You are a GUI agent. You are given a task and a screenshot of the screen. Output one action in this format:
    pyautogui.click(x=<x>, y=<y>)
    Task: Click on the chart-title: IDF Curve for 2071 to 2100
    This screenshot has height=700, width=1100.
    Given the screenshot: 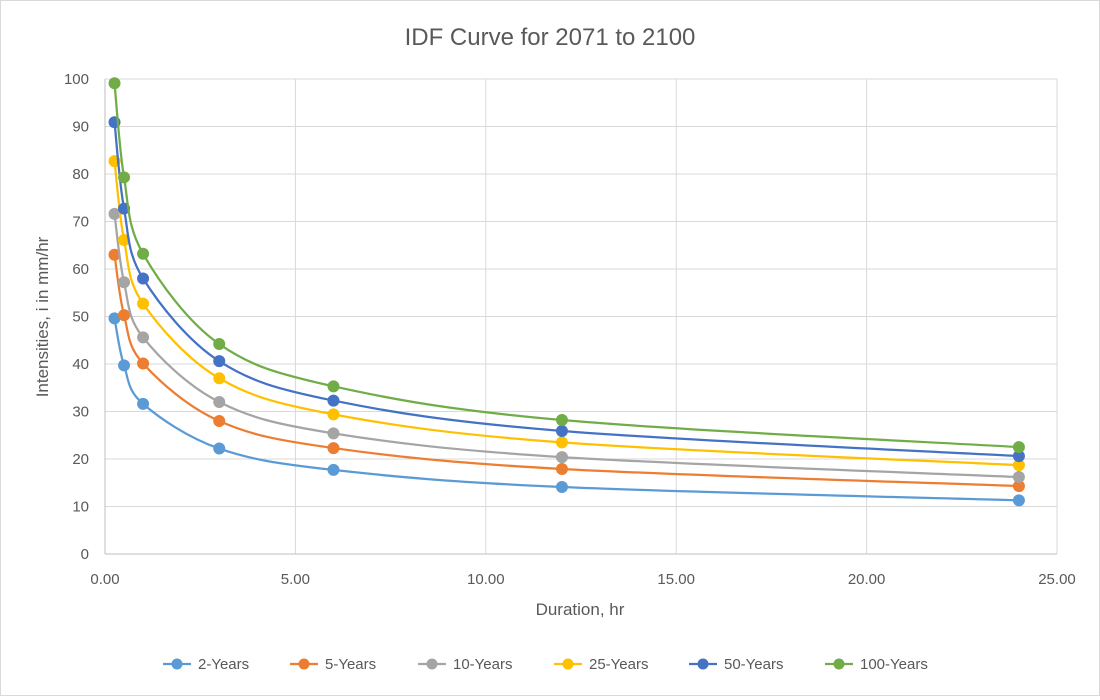 What is the action you would take?
    pyautogui.click(x=550, y=37)
    